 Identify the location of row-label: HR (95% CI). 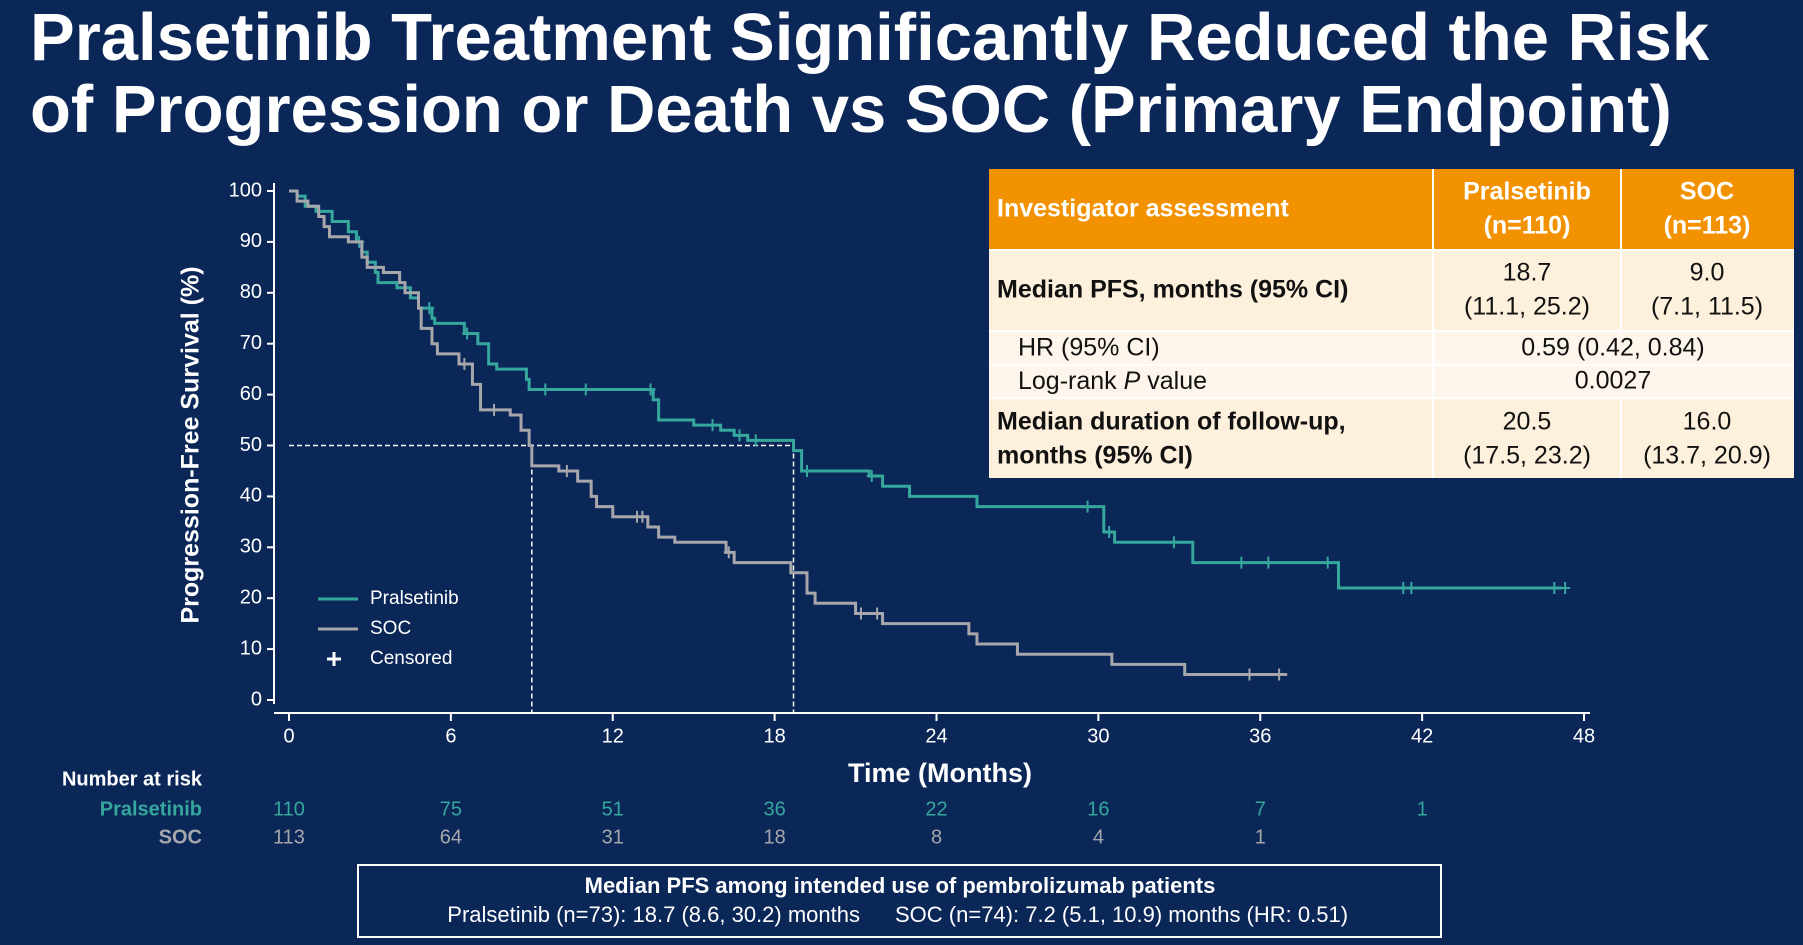
(1089, 348).